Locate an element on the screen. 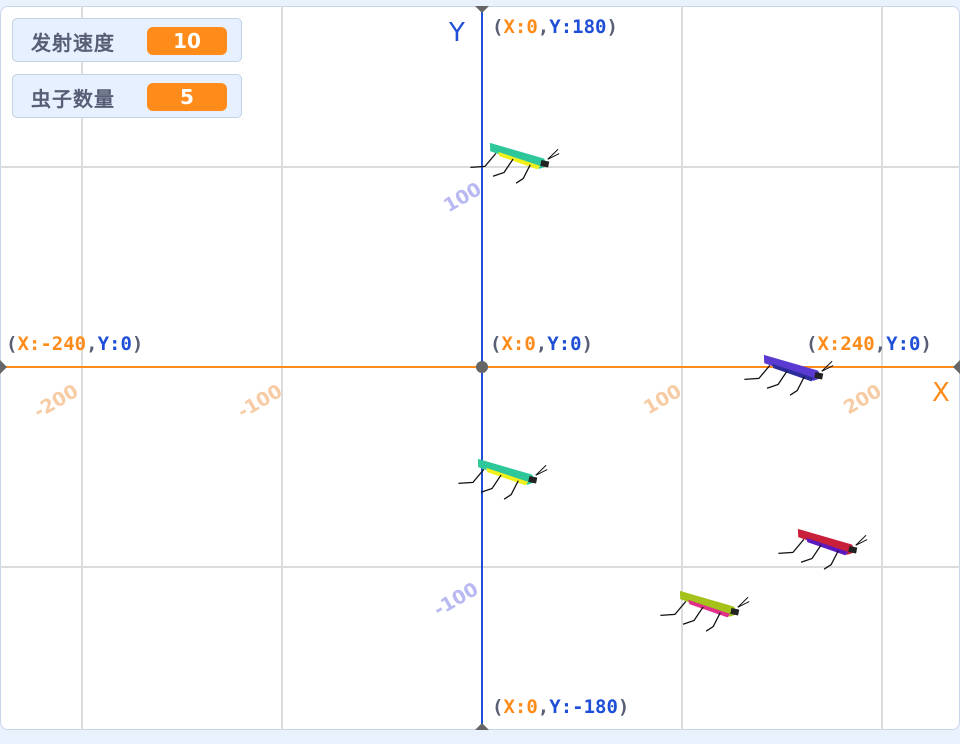  y-axis-bottom-arrow is located at coordinates (482, 726).